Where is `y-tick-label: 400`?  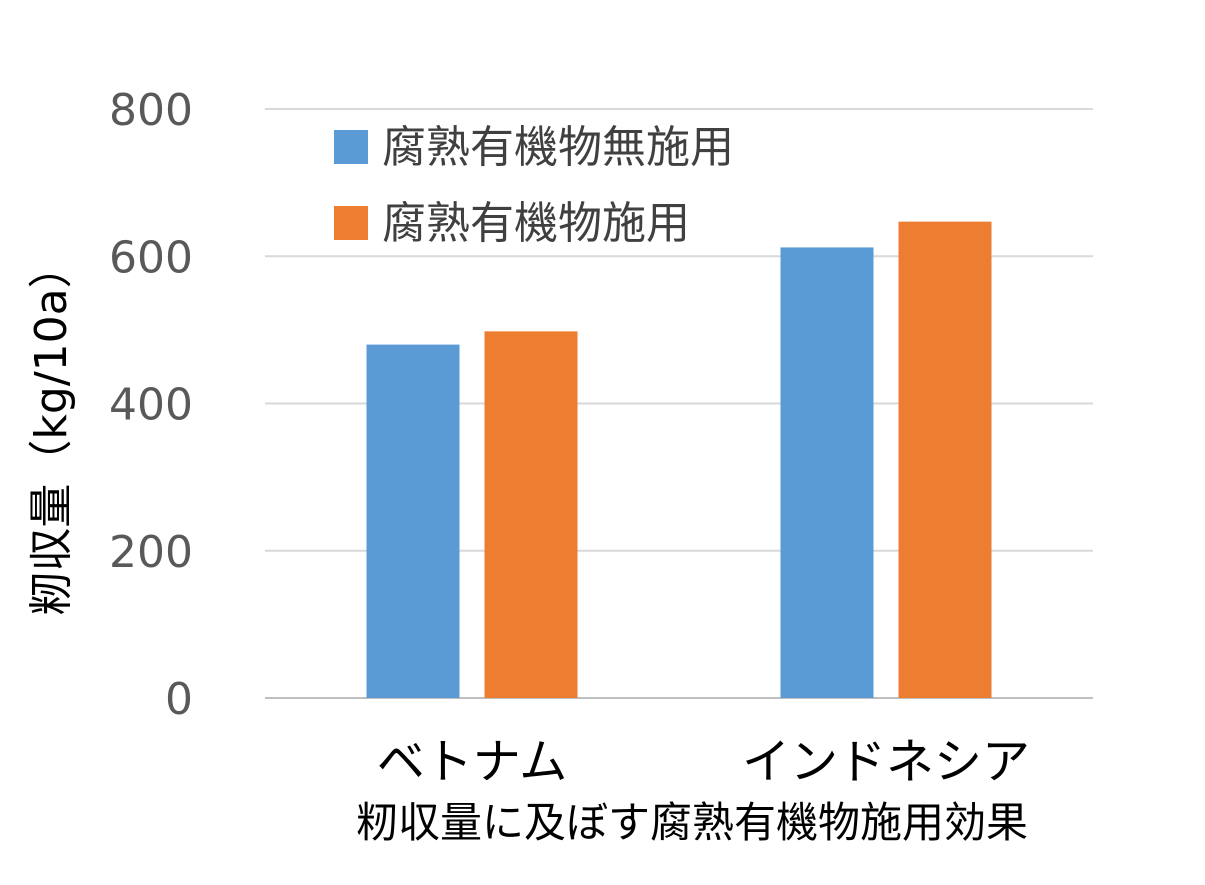
y-tick-label: 400 is located at coordinates (151, 405).